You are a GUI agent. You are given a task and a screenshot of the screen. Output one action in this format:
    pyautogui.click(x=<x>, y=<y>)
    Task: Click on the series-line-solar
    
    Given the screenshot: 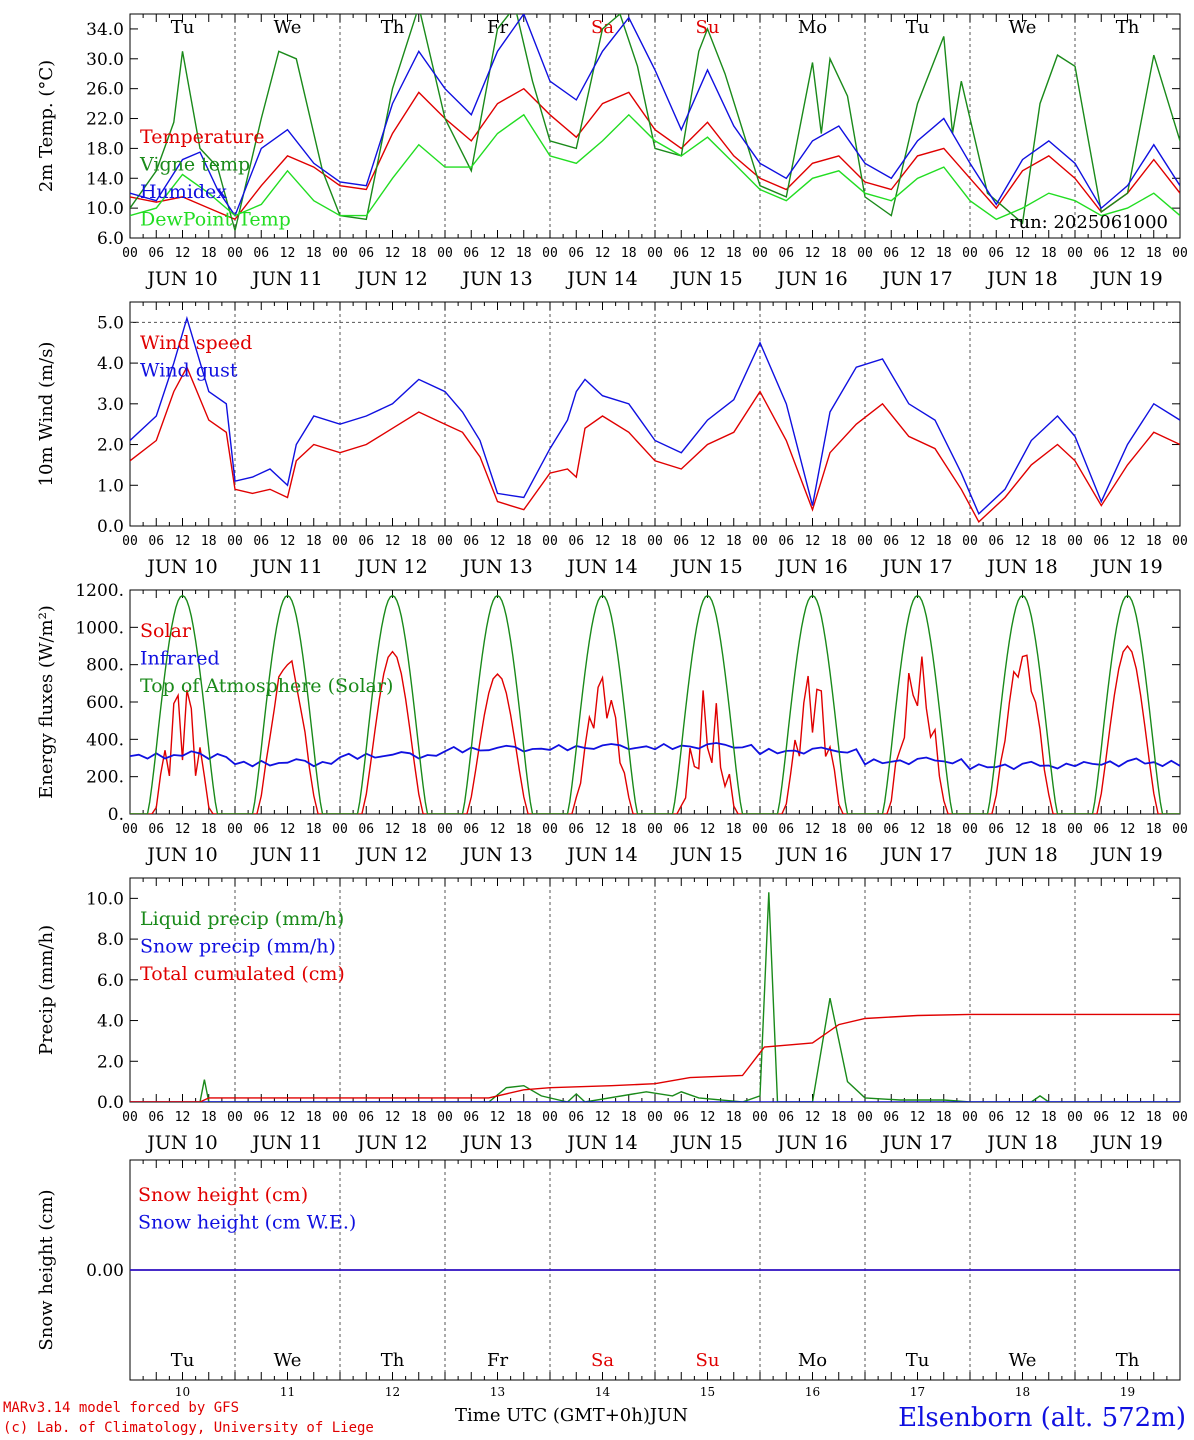 What is the action you would take?
    pyautogui.click(x=655, y=729)
    